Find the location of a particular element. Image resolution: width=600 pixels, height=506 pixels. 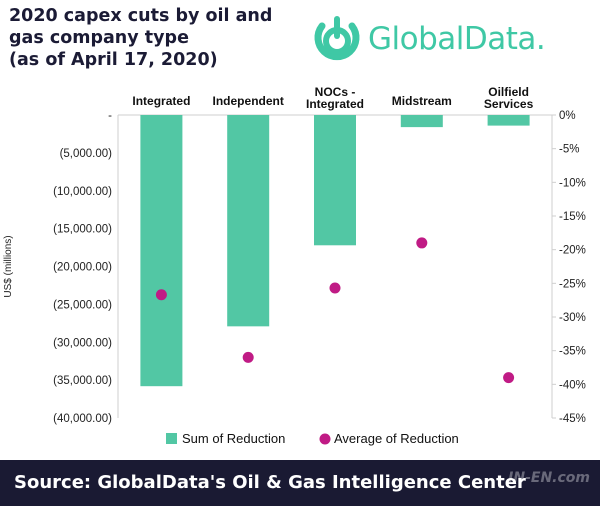

y2-tick-label: -15% is located at coordinates (572, 217).